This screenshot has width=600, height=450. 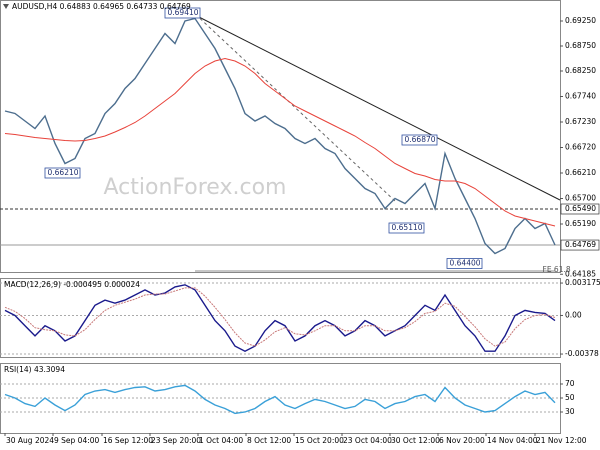 I want to click on y-tick-label: 0.67740, so click(x=580, y=96).